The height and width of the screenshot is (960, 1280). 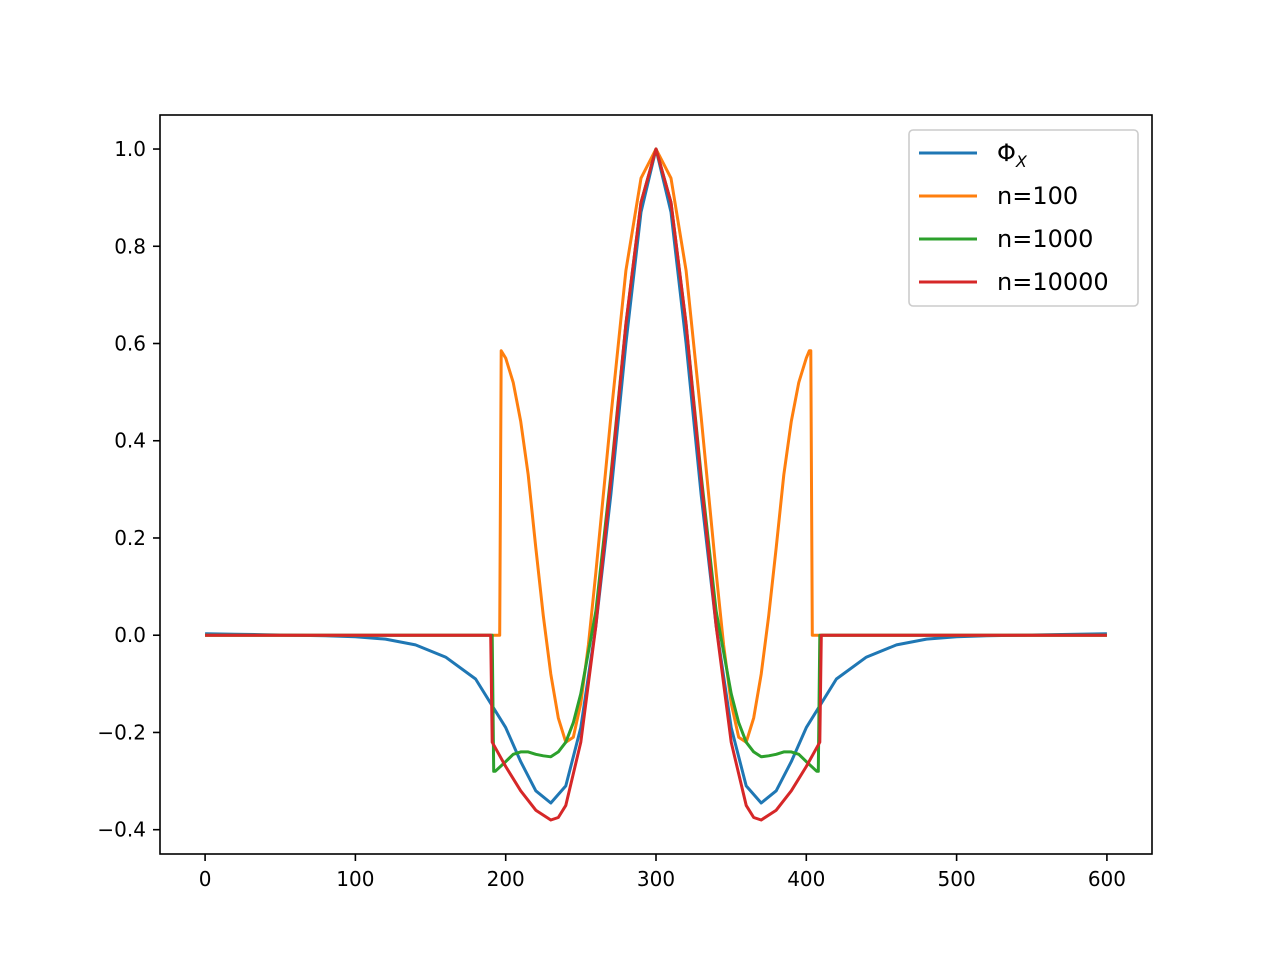 I want to click on legend-label-text: Φ, so click(x=1006, y=153).